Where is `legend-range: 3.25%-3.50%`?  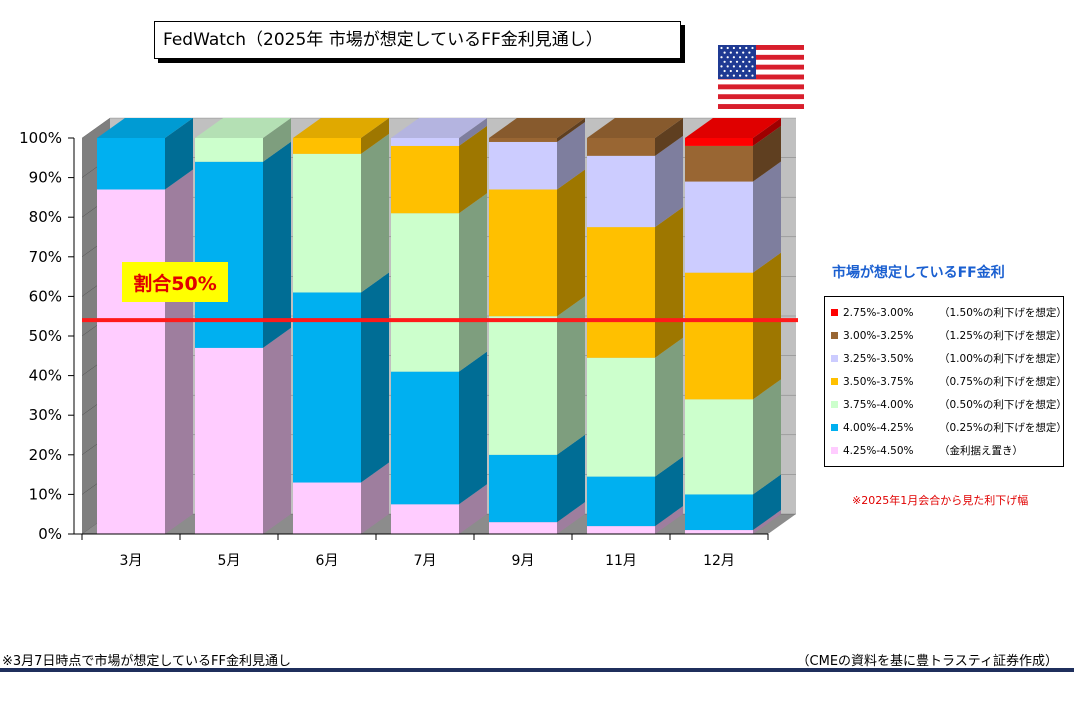 legend-range: 3.25%-3.50% is located at coordinates (878, 358).